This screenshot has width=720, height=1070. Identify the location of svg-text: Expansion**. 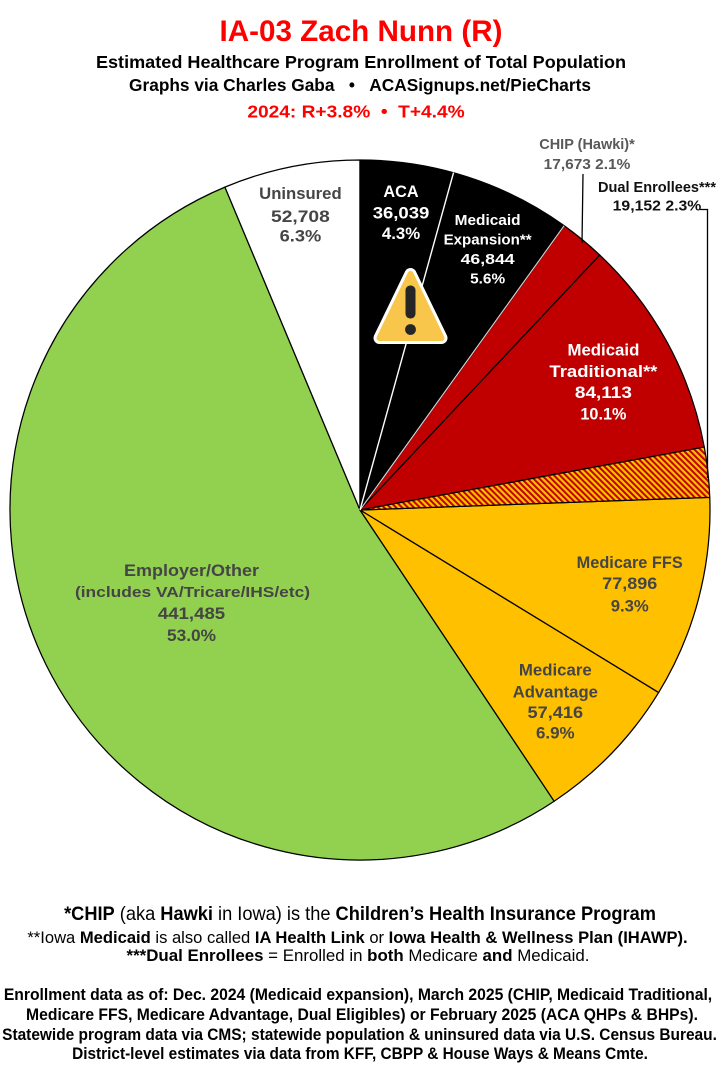
(488, 239).